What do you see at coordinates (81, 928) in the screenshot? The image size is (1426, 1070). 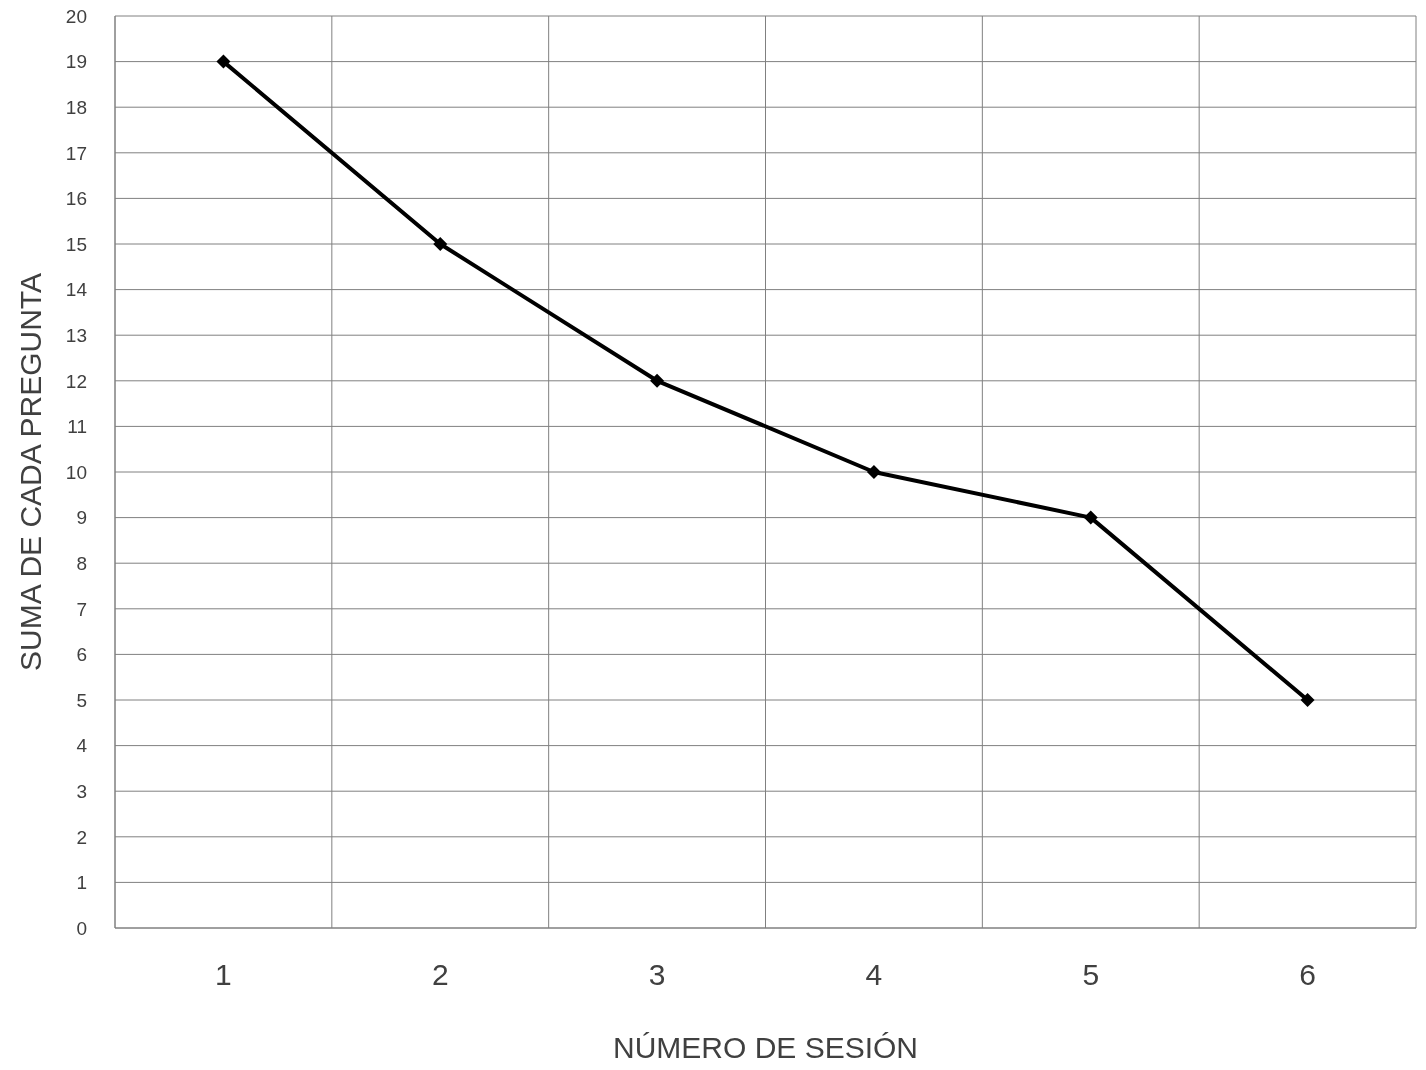 I see `y-tick-label: 0` at bounding box center [81, 928].